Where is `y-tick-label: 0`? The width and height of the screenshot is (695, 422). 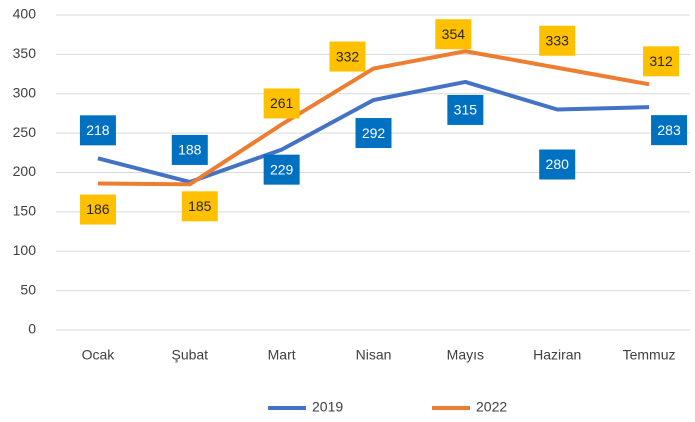
y-tick-label: 0 is located at coordinates (32, 329).